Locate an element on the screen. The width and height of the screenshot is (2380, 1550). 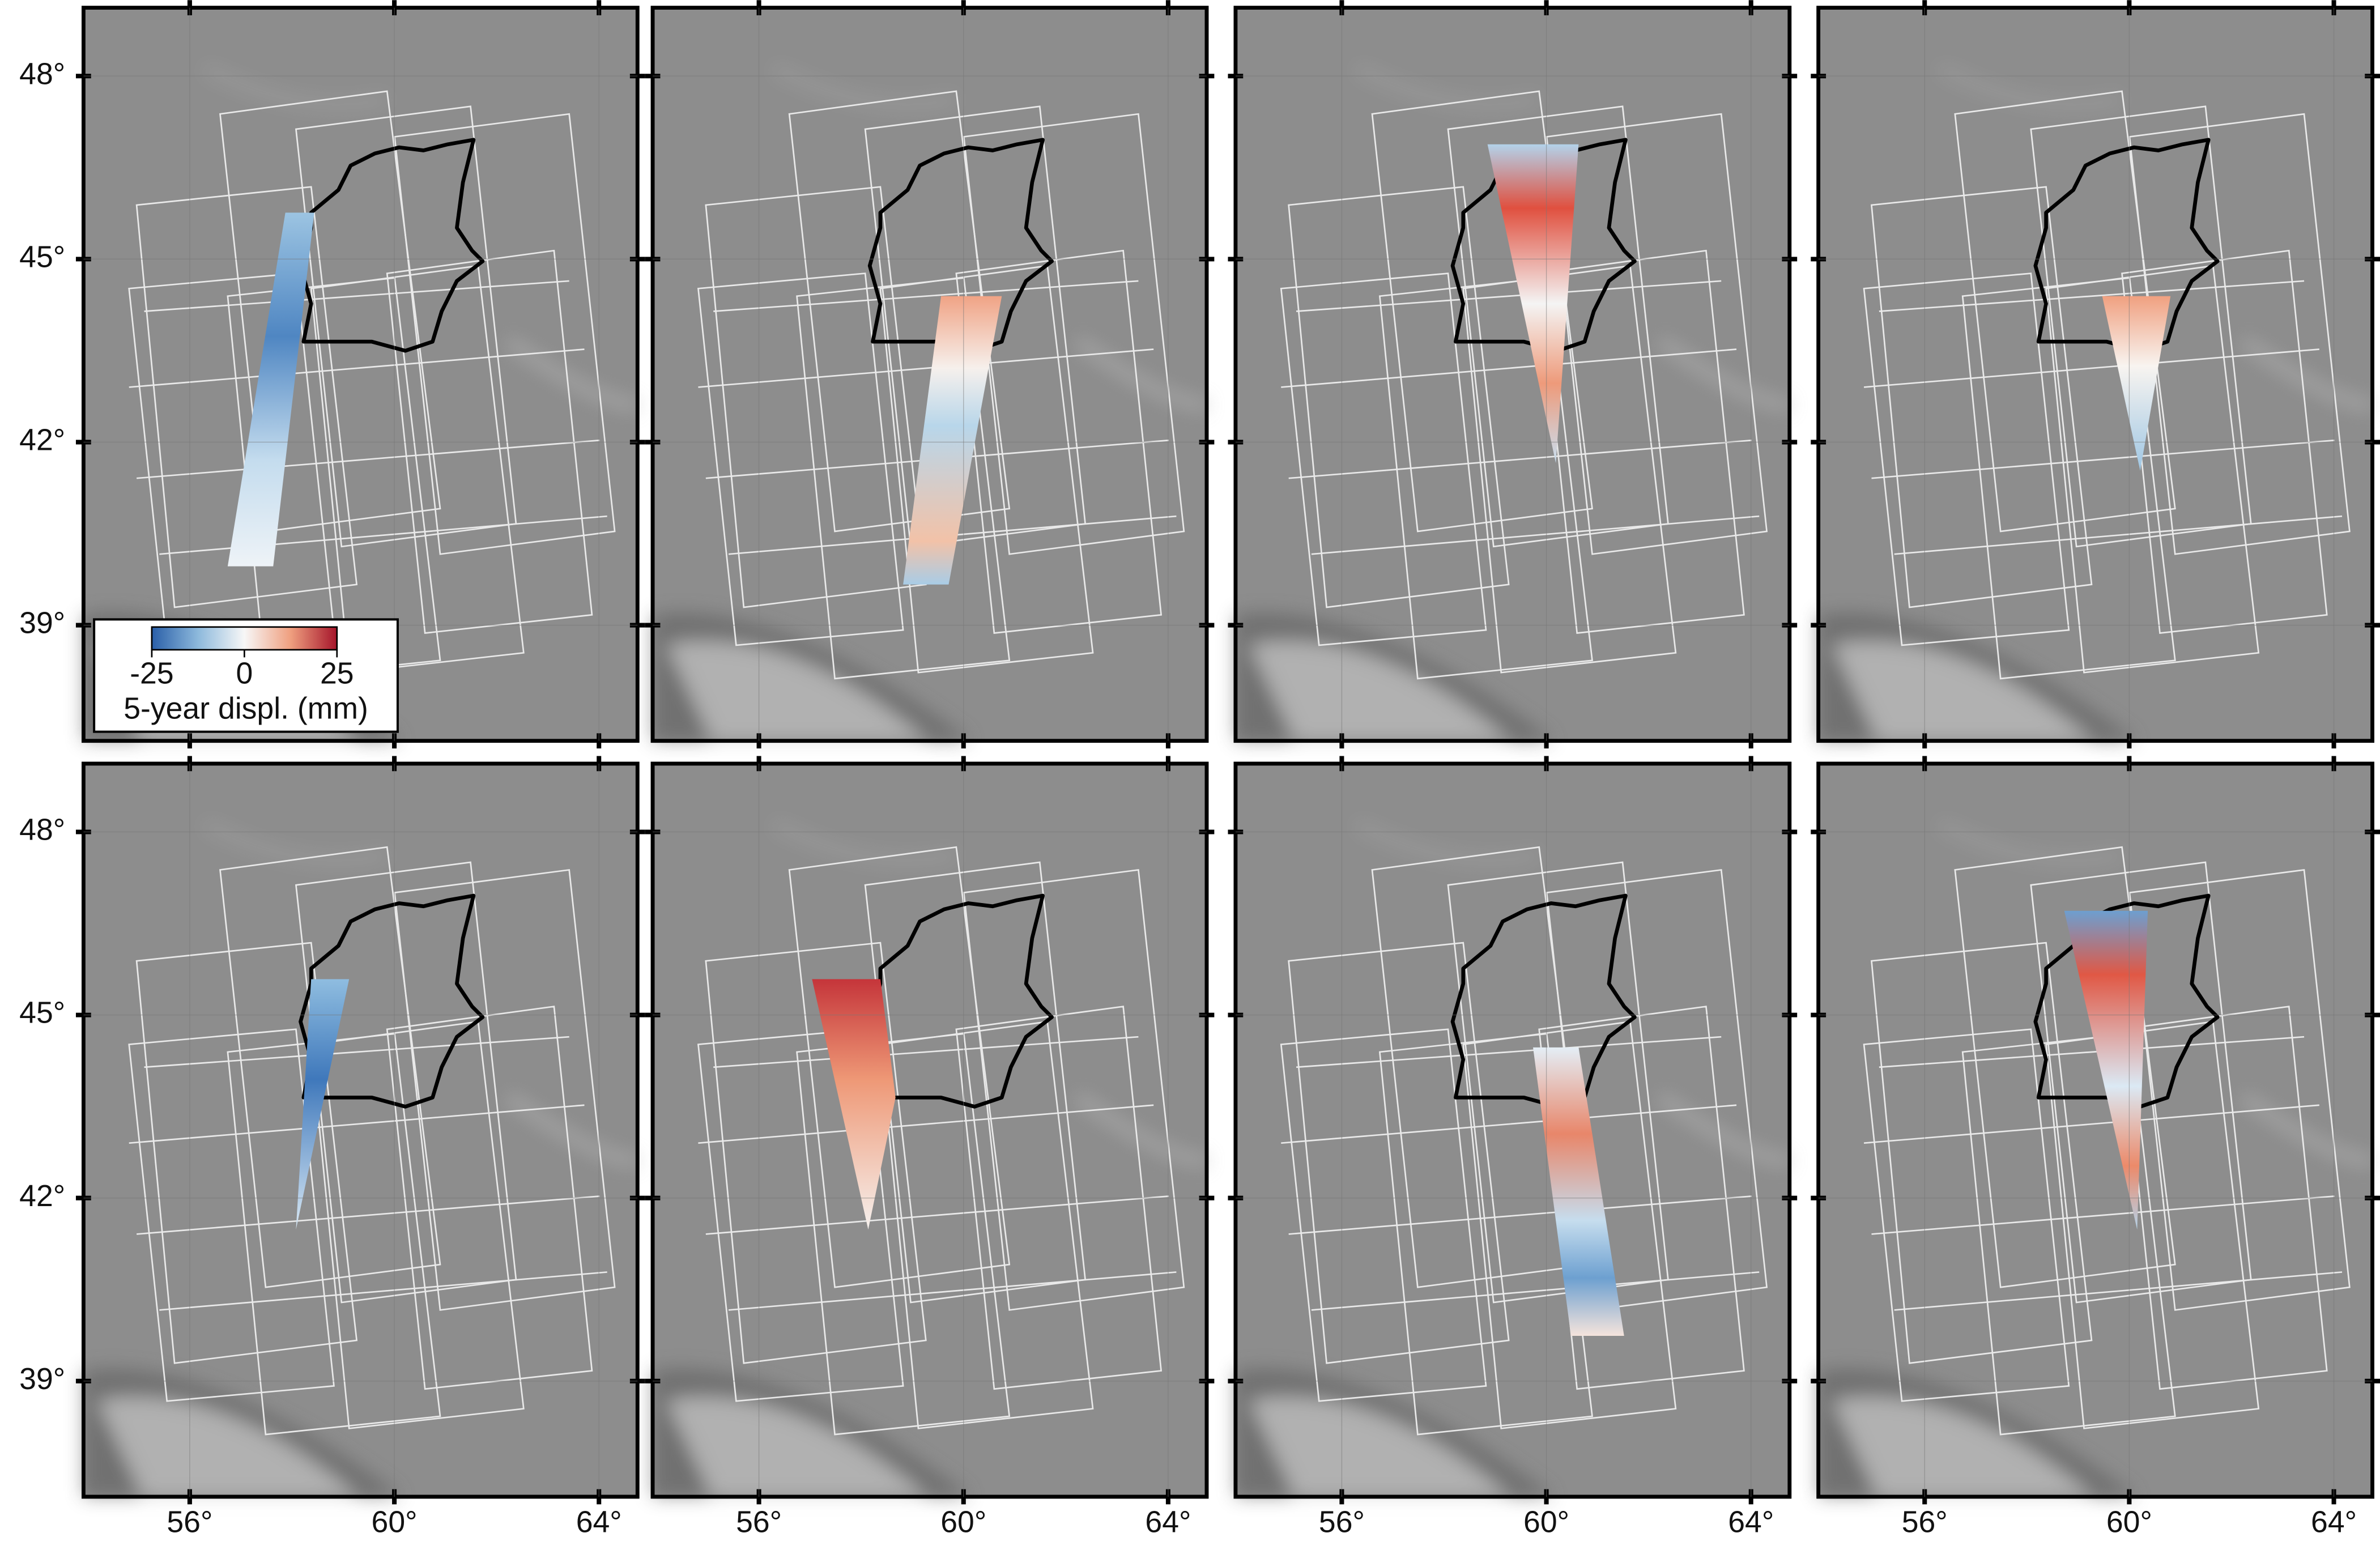
colorbar-title: 5-year displ. (mm) is located at coordinates (246, 708).